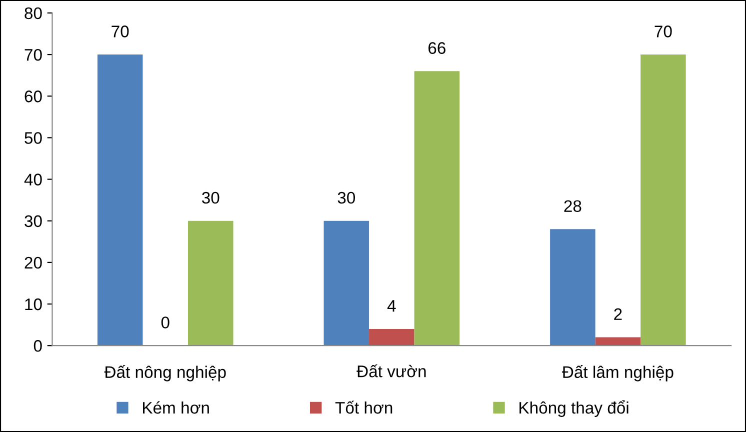  I want to click on y-tick-label: 70, so click(33, 54).